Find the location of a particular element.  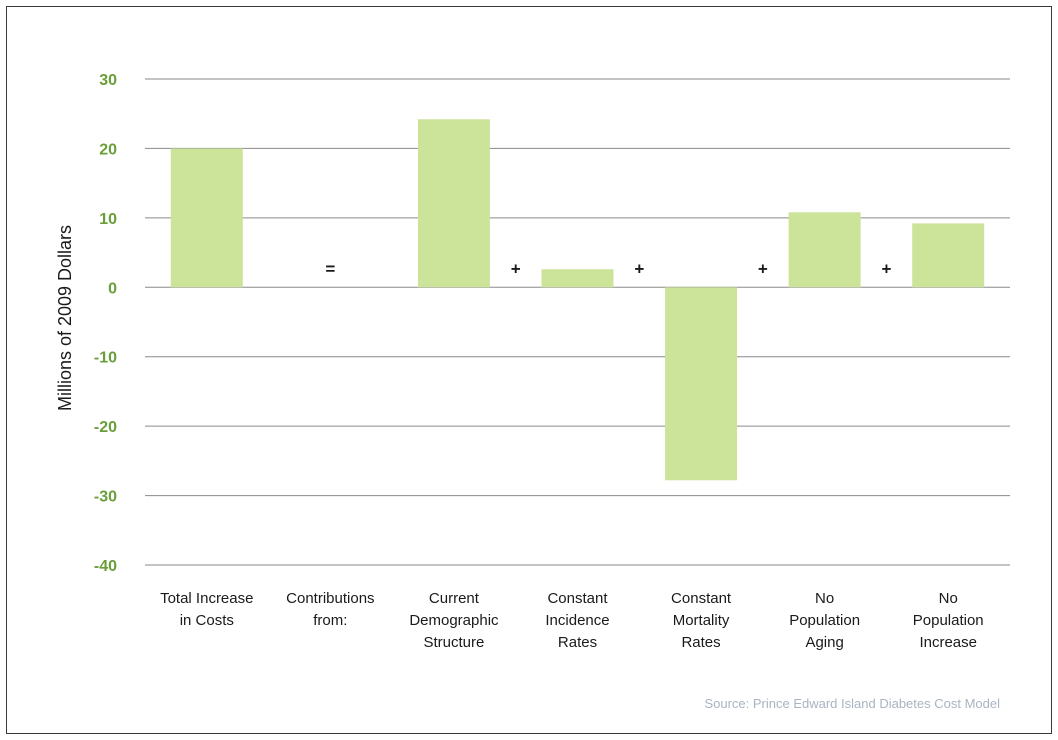

y-tick-label: 0 is located at coordinates (112, 288).